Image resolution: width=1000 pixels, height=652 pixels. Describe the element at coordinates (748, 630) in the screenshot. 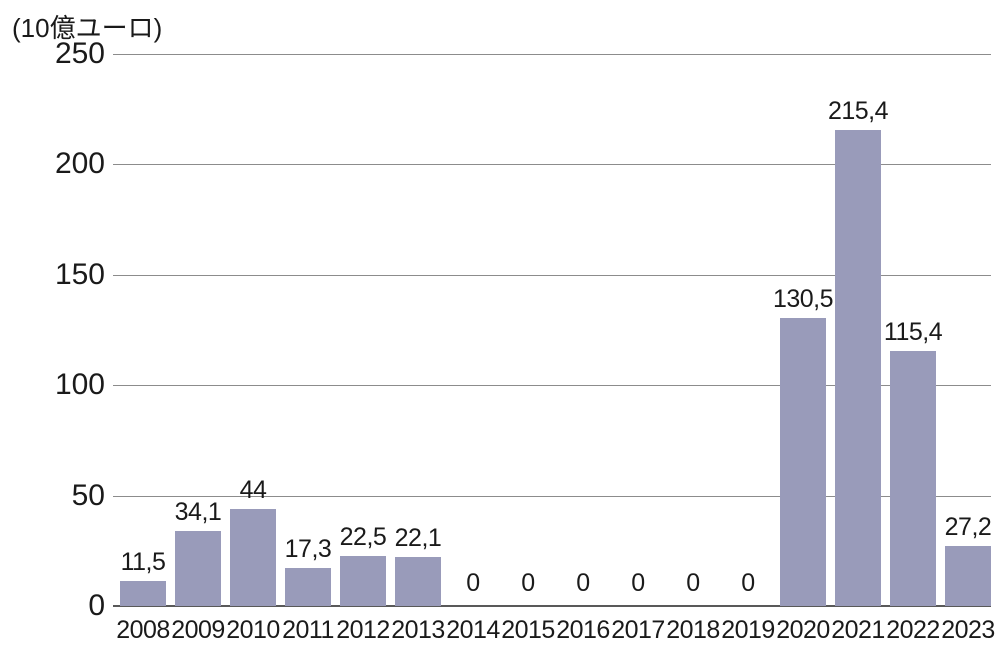

I see `x-tick-label: 2019` at that location.